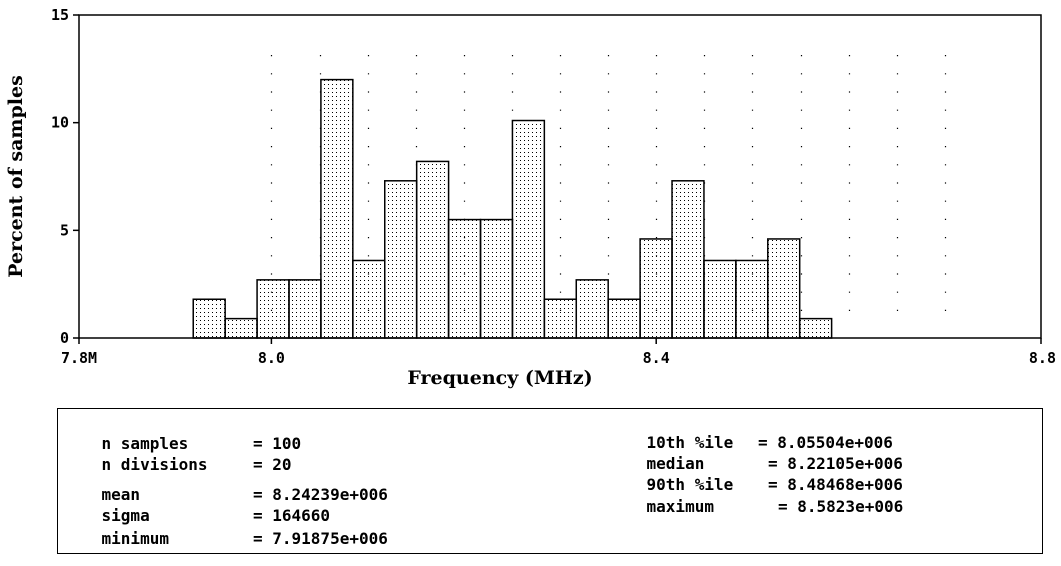  I want to click on stat-n-samples: n samples = 100, so click(182, 444).